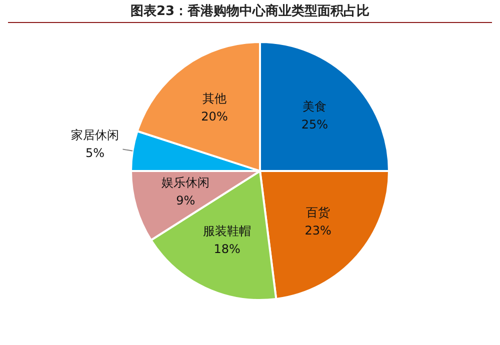 The height and width of the screenshot is (345, 500). I want to click on slice-label: 服装鞋帽, so click(227, 231).